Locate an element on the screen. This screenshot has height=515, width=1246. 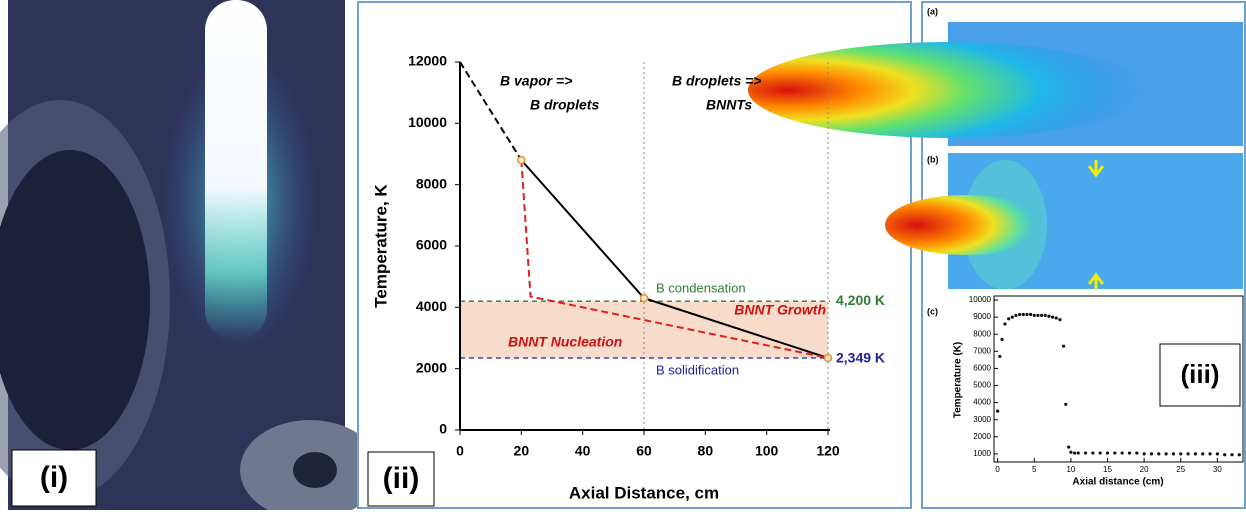
reference-text: B condensation is located at coordinates (701, 288).